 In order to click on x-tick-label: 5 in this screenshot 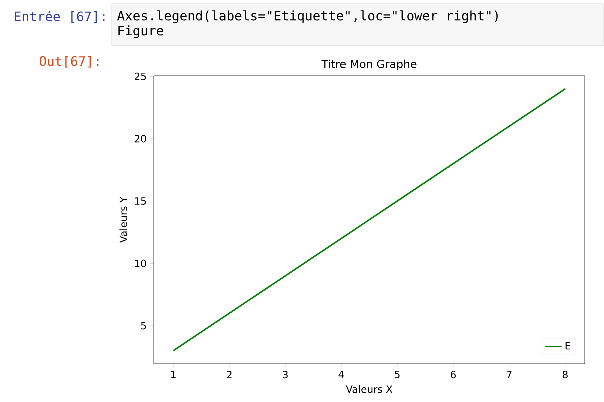, I will do `click(397, 374)`.